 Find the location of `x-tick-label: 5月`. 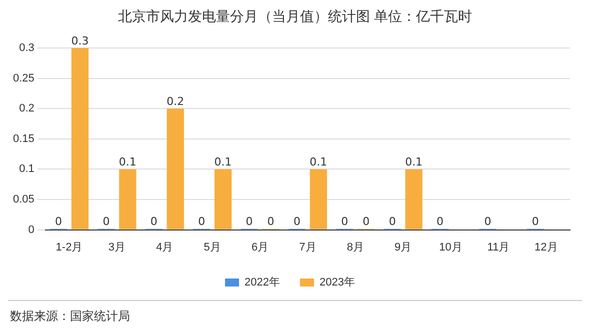

x-tick-label: 5月 is located at coordinates (212, 247).